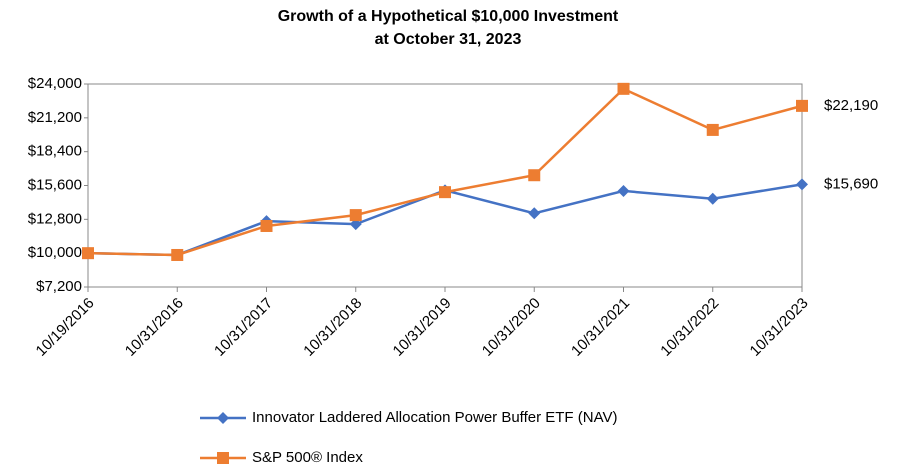 This screenshot has width=897, height=472. I want to click on x-tick-label: 10/31/2022, so click(689, 327).